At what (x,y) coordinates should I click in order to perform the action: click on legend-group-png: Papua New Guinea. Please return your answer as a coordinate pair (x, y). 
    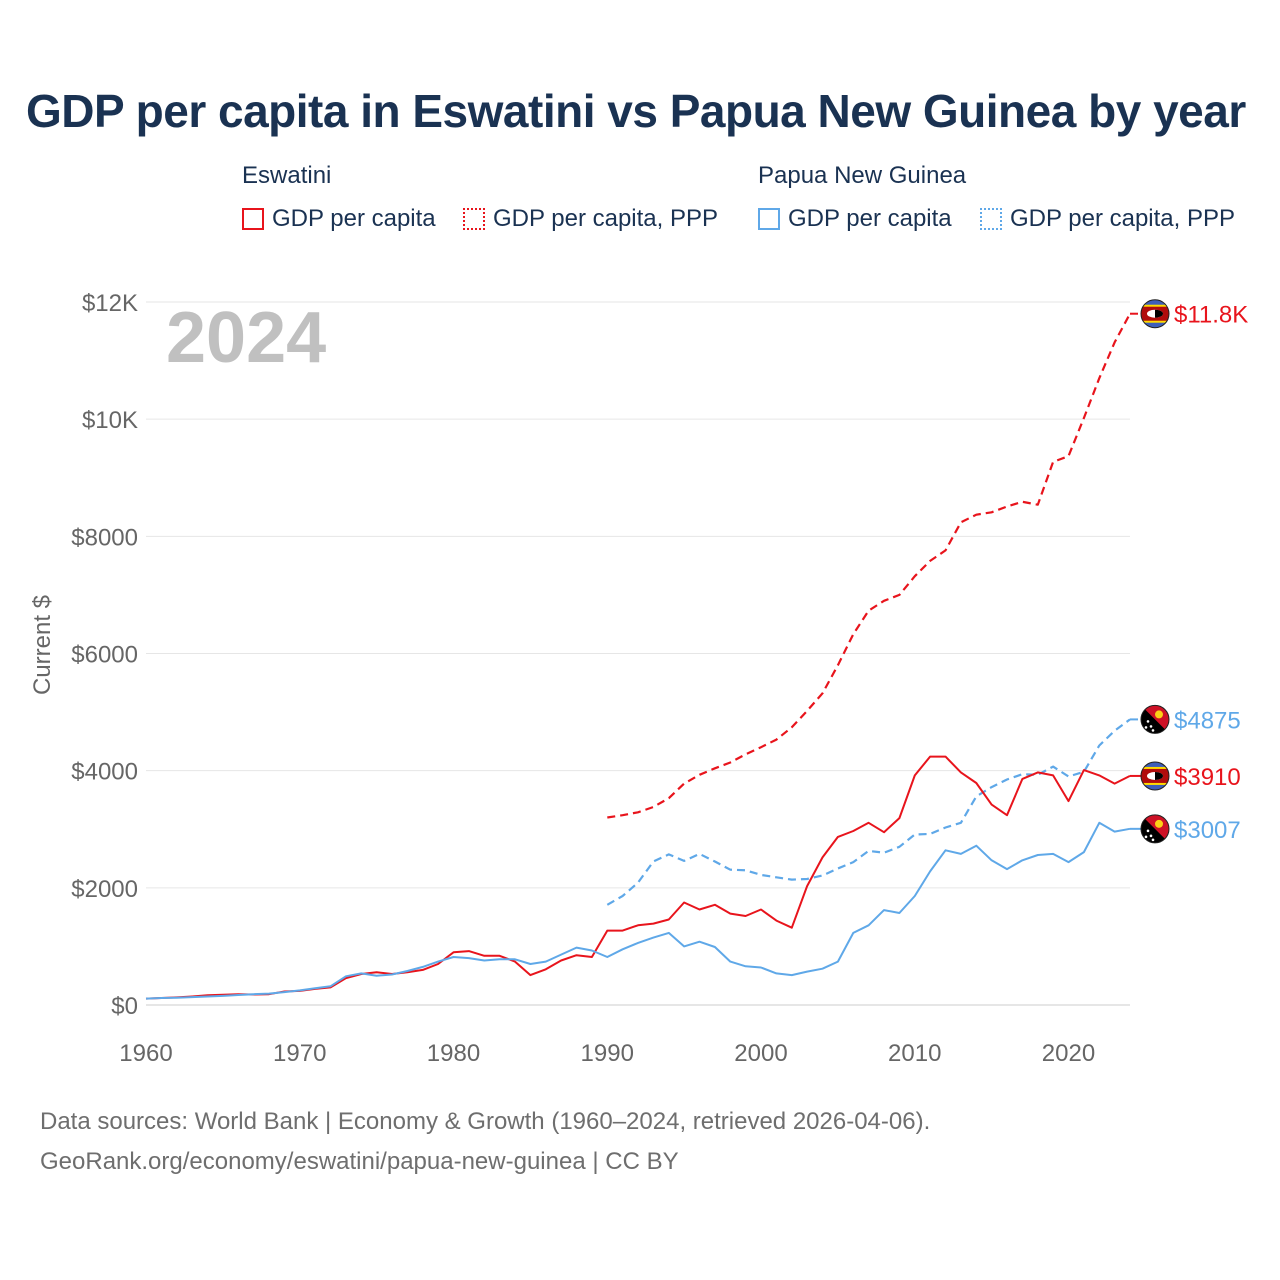
    Looking at the image, I should click on (862, 175).